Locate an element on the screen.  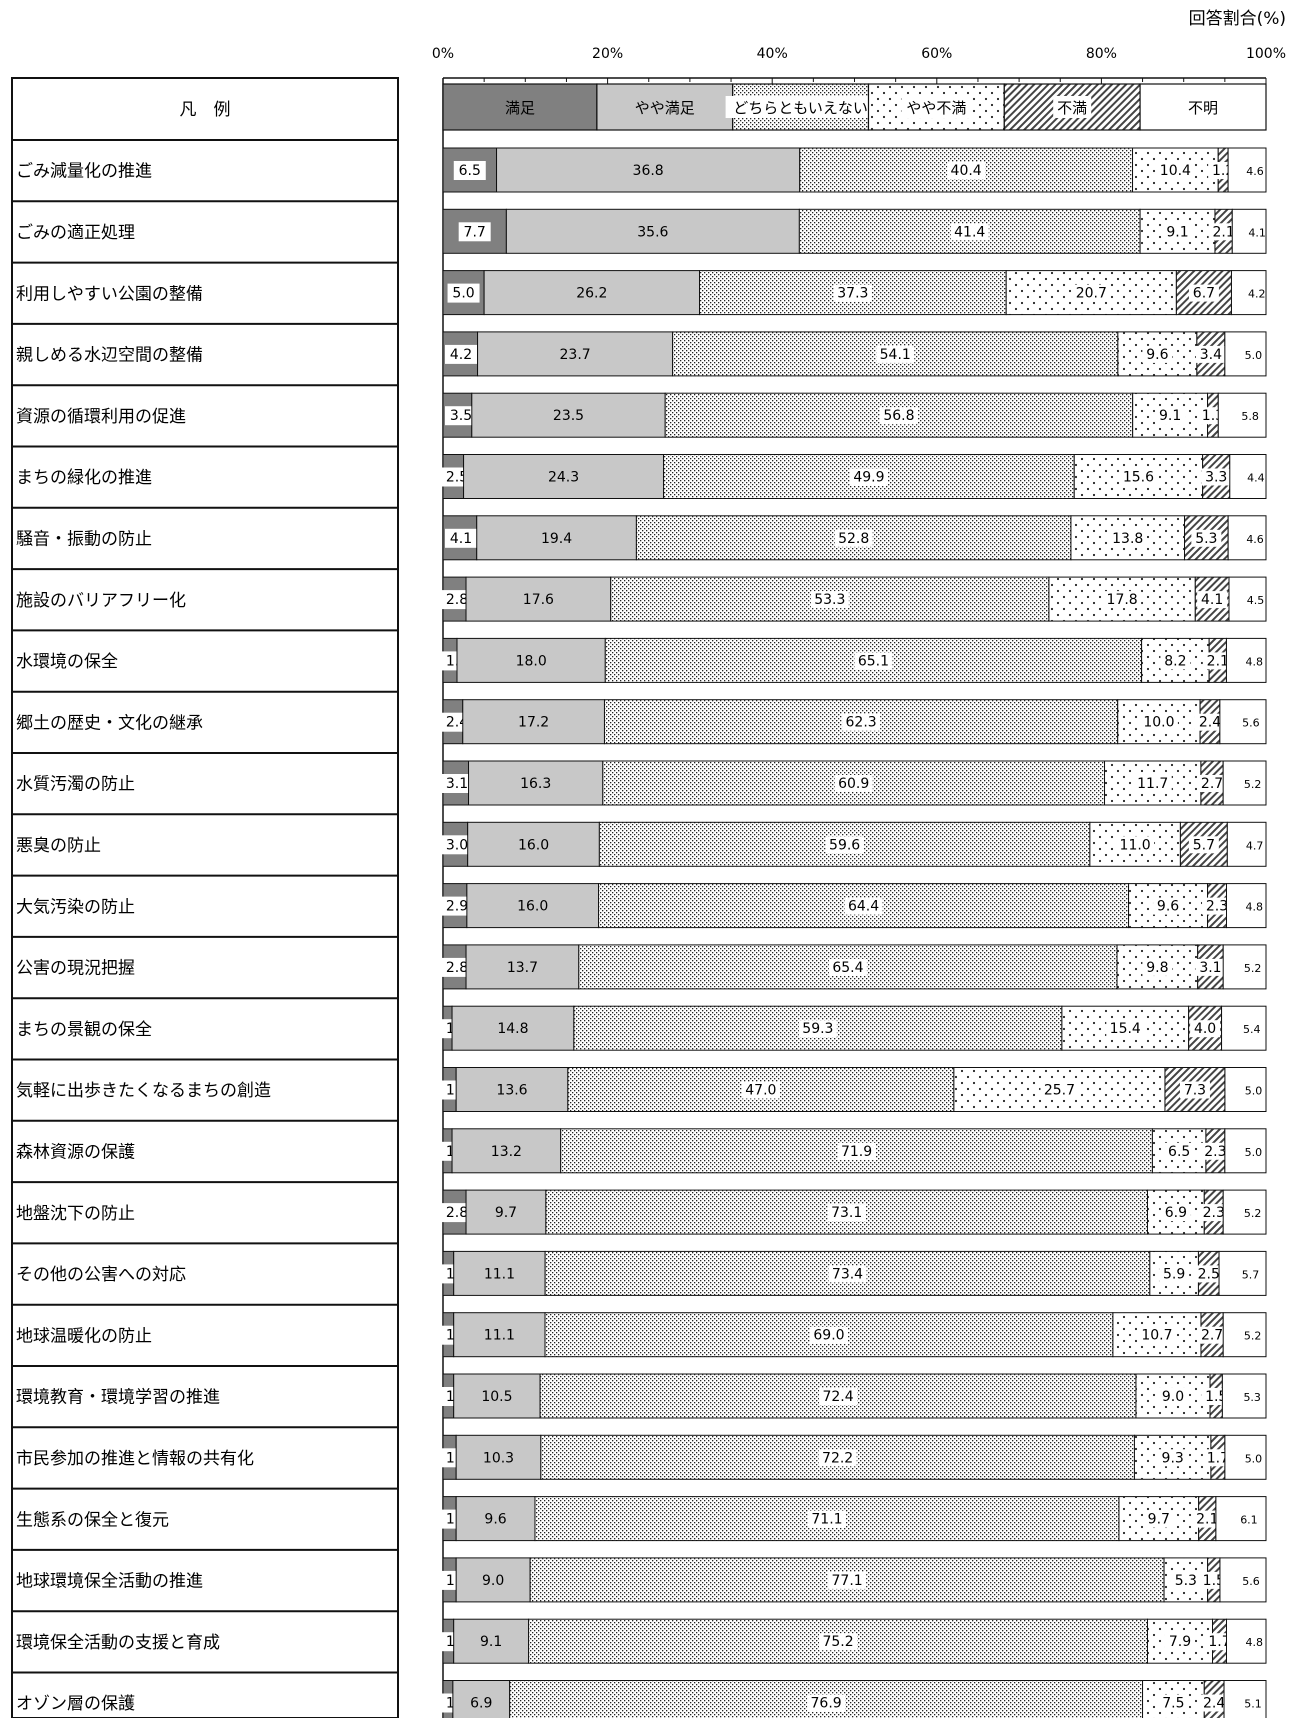
value-label: 13.8 is located at coordinates (1127, 539).